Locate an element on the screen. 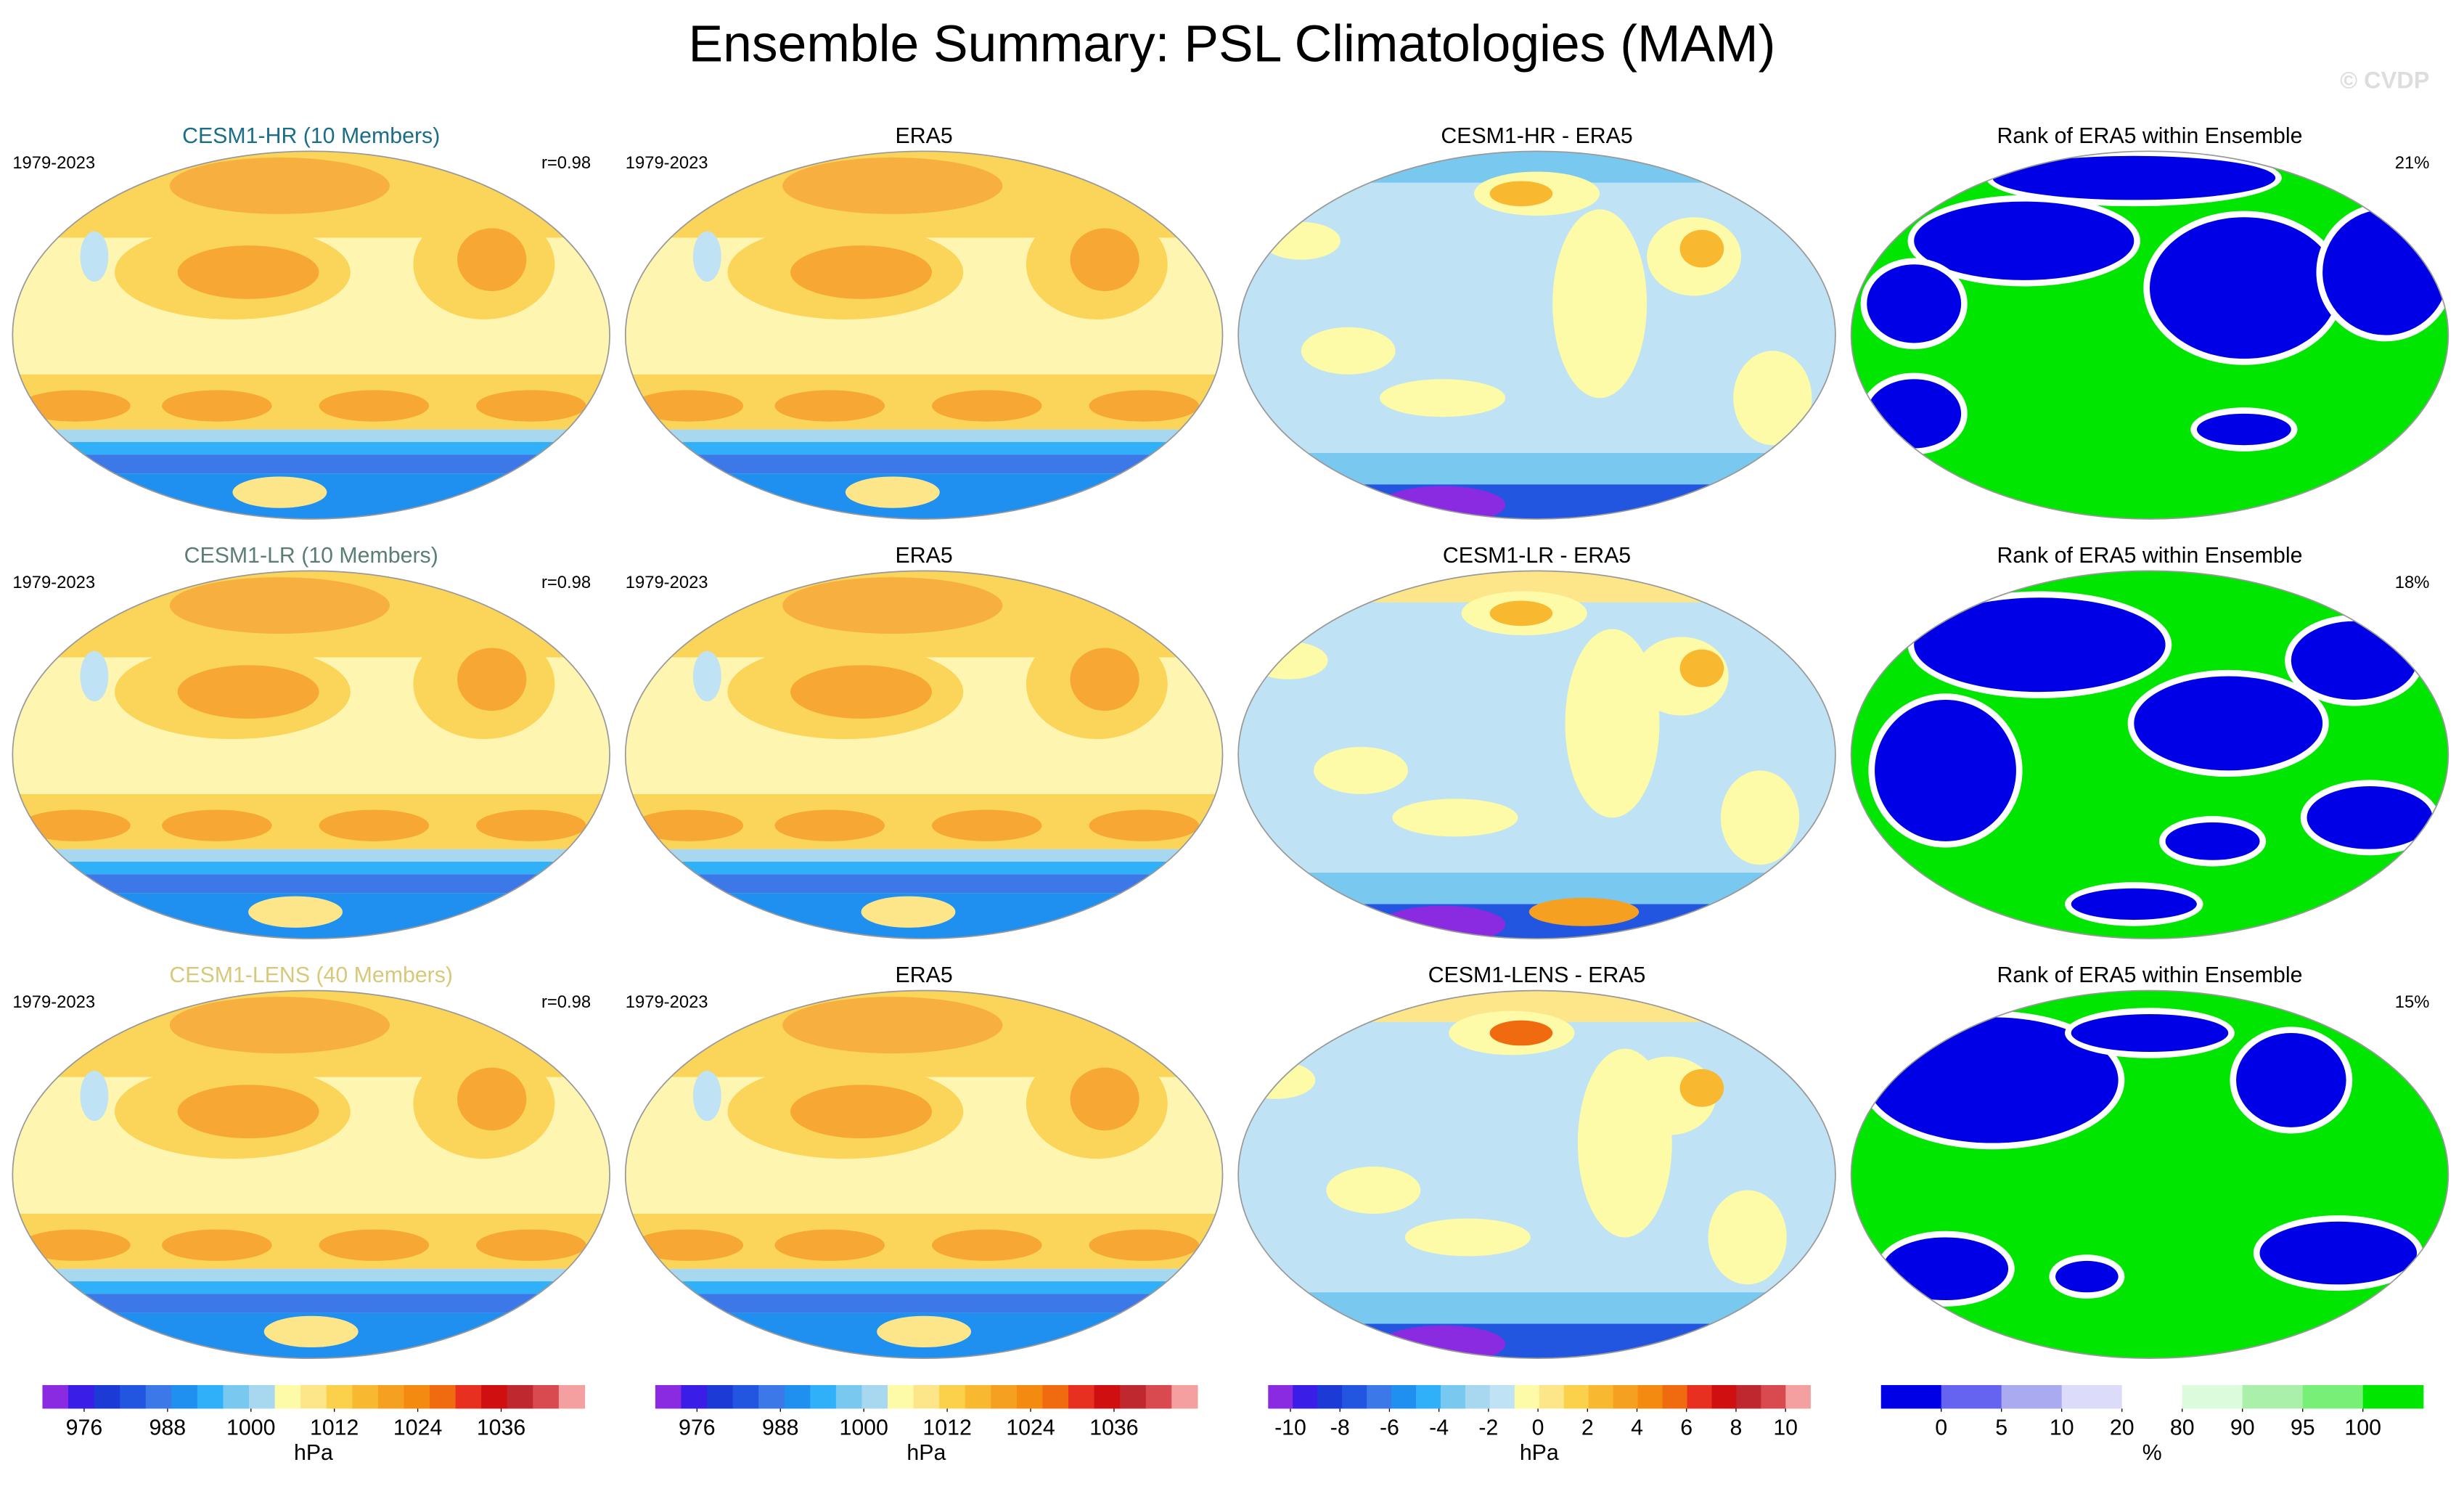 The image size is (2464, 1486). colorbar-tick-label: 100 is located at coordinates (2362, 1428).